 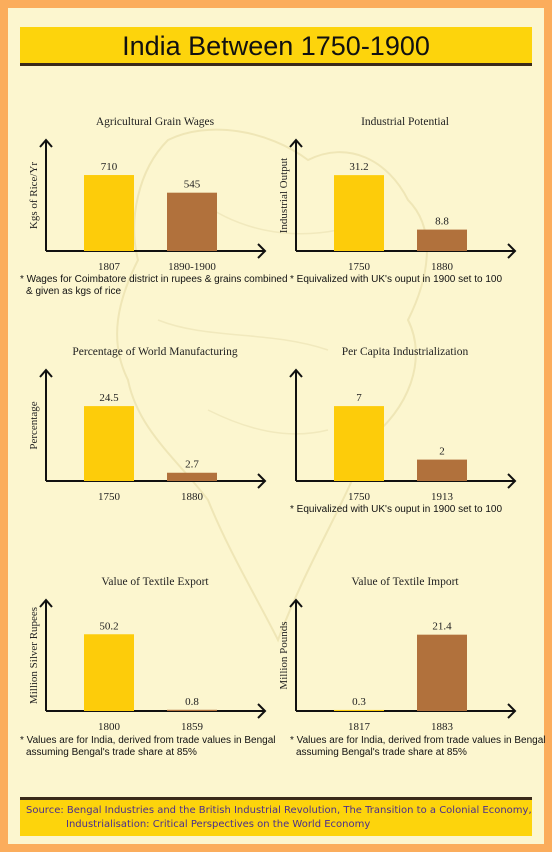 I want to click on y-axis-label: Kgs of Rice/Yr, so click(x=34, y=196).